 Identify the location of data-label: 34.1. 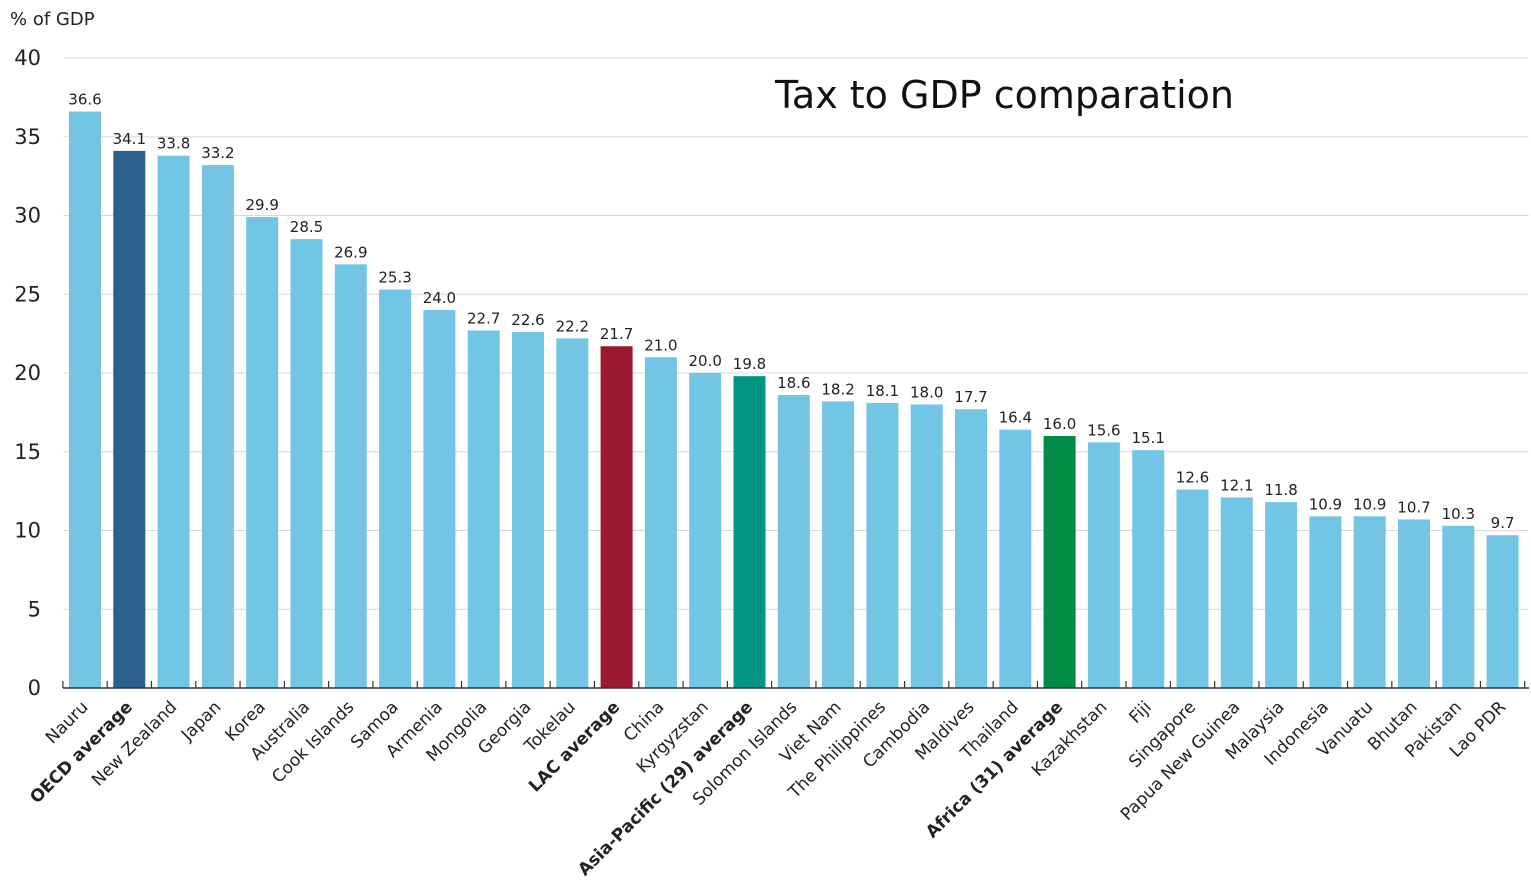
(129, 139).